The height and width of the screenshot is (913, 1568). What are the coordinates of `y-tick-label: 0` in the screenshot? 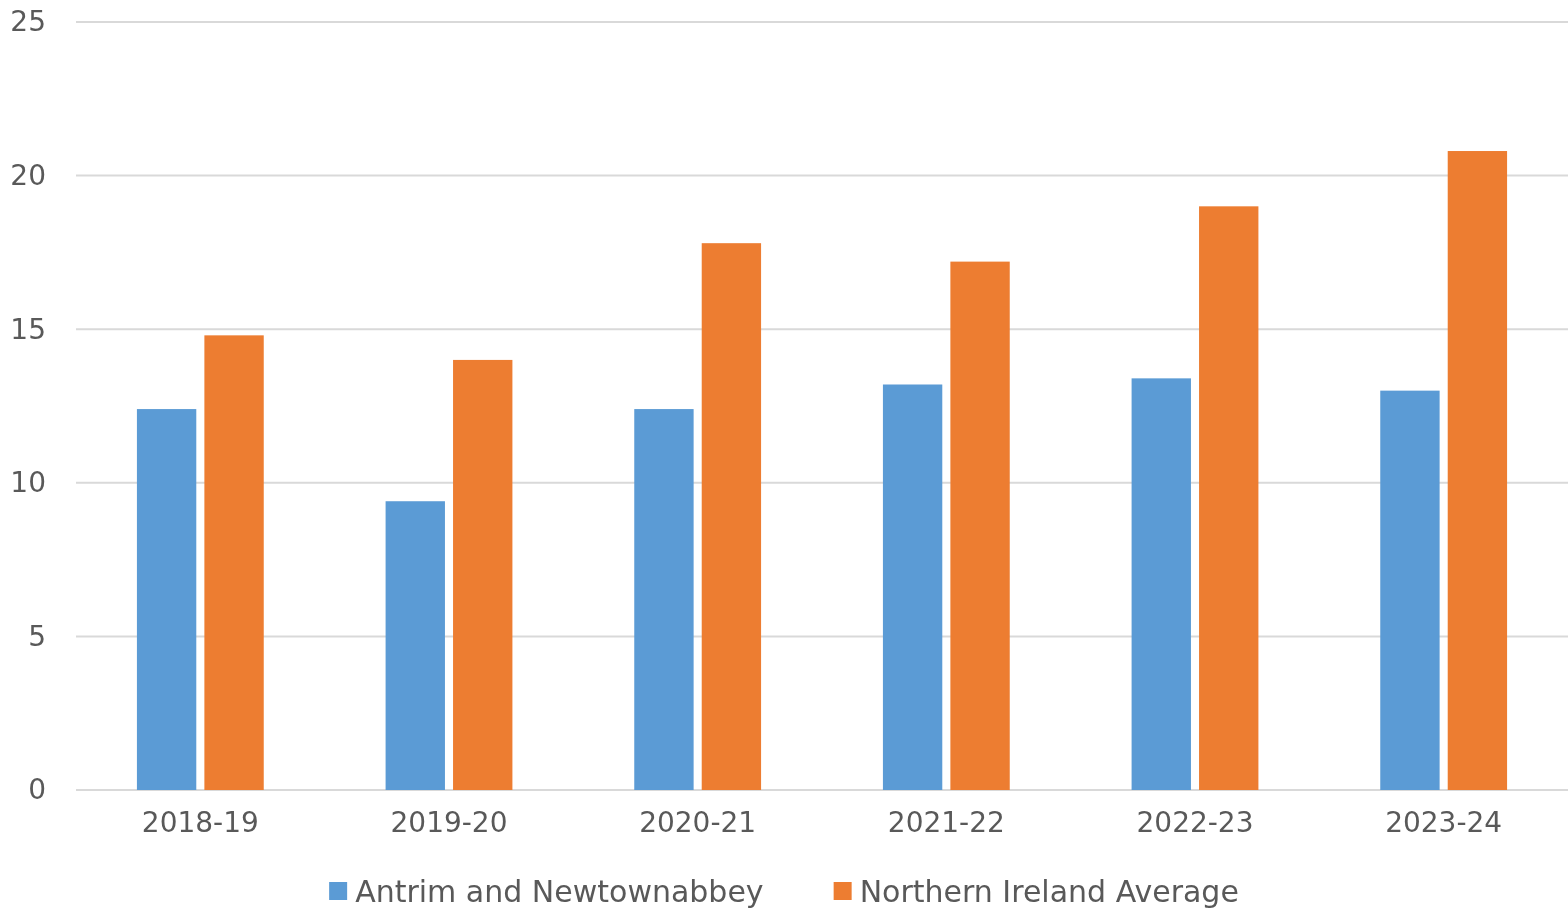 It's located at (37, 790).